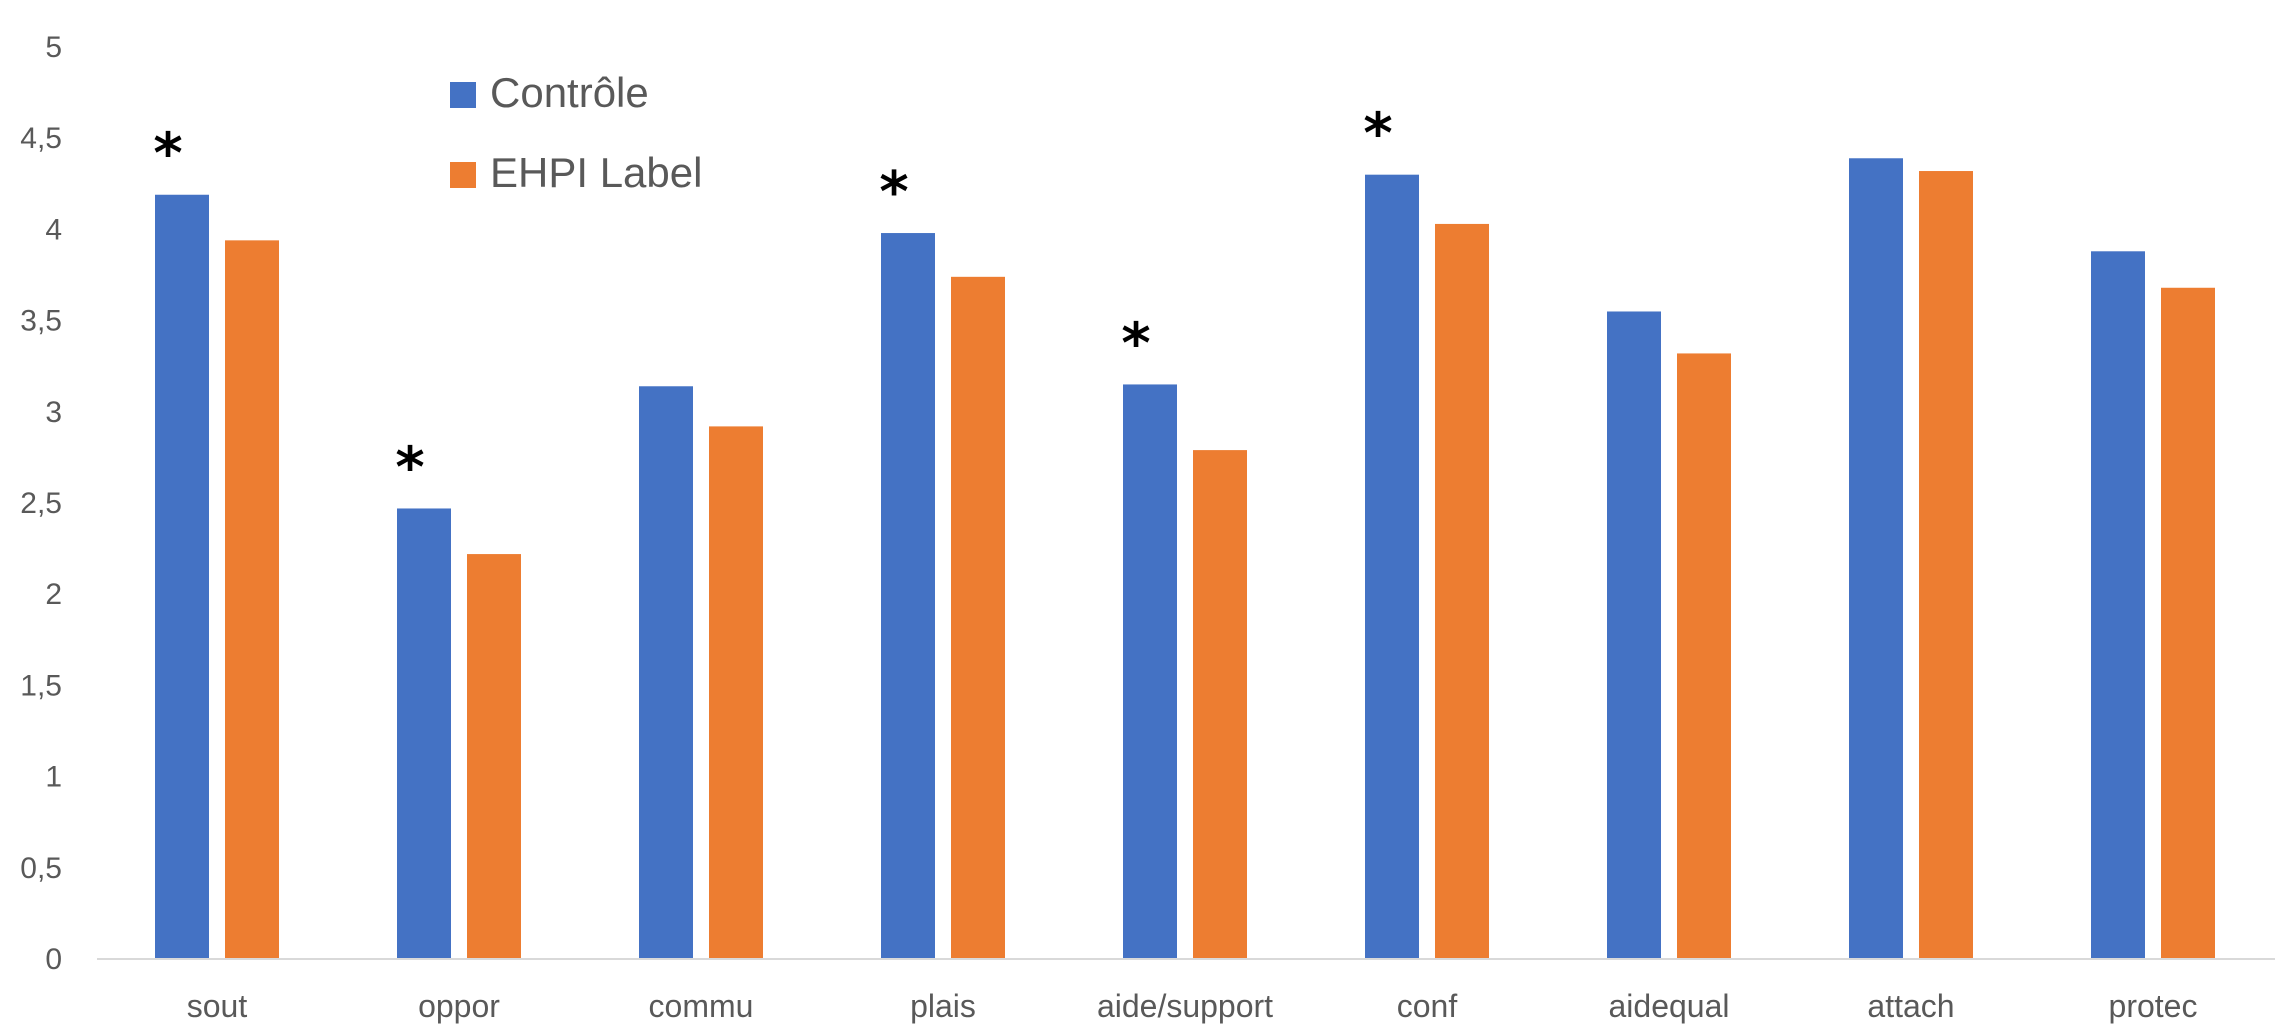 This screenshot has height=1029, width=2287. Describe the element at coordinates (41, 868) in the screenshot. I see `y-tick-label: 0,5` at that location.